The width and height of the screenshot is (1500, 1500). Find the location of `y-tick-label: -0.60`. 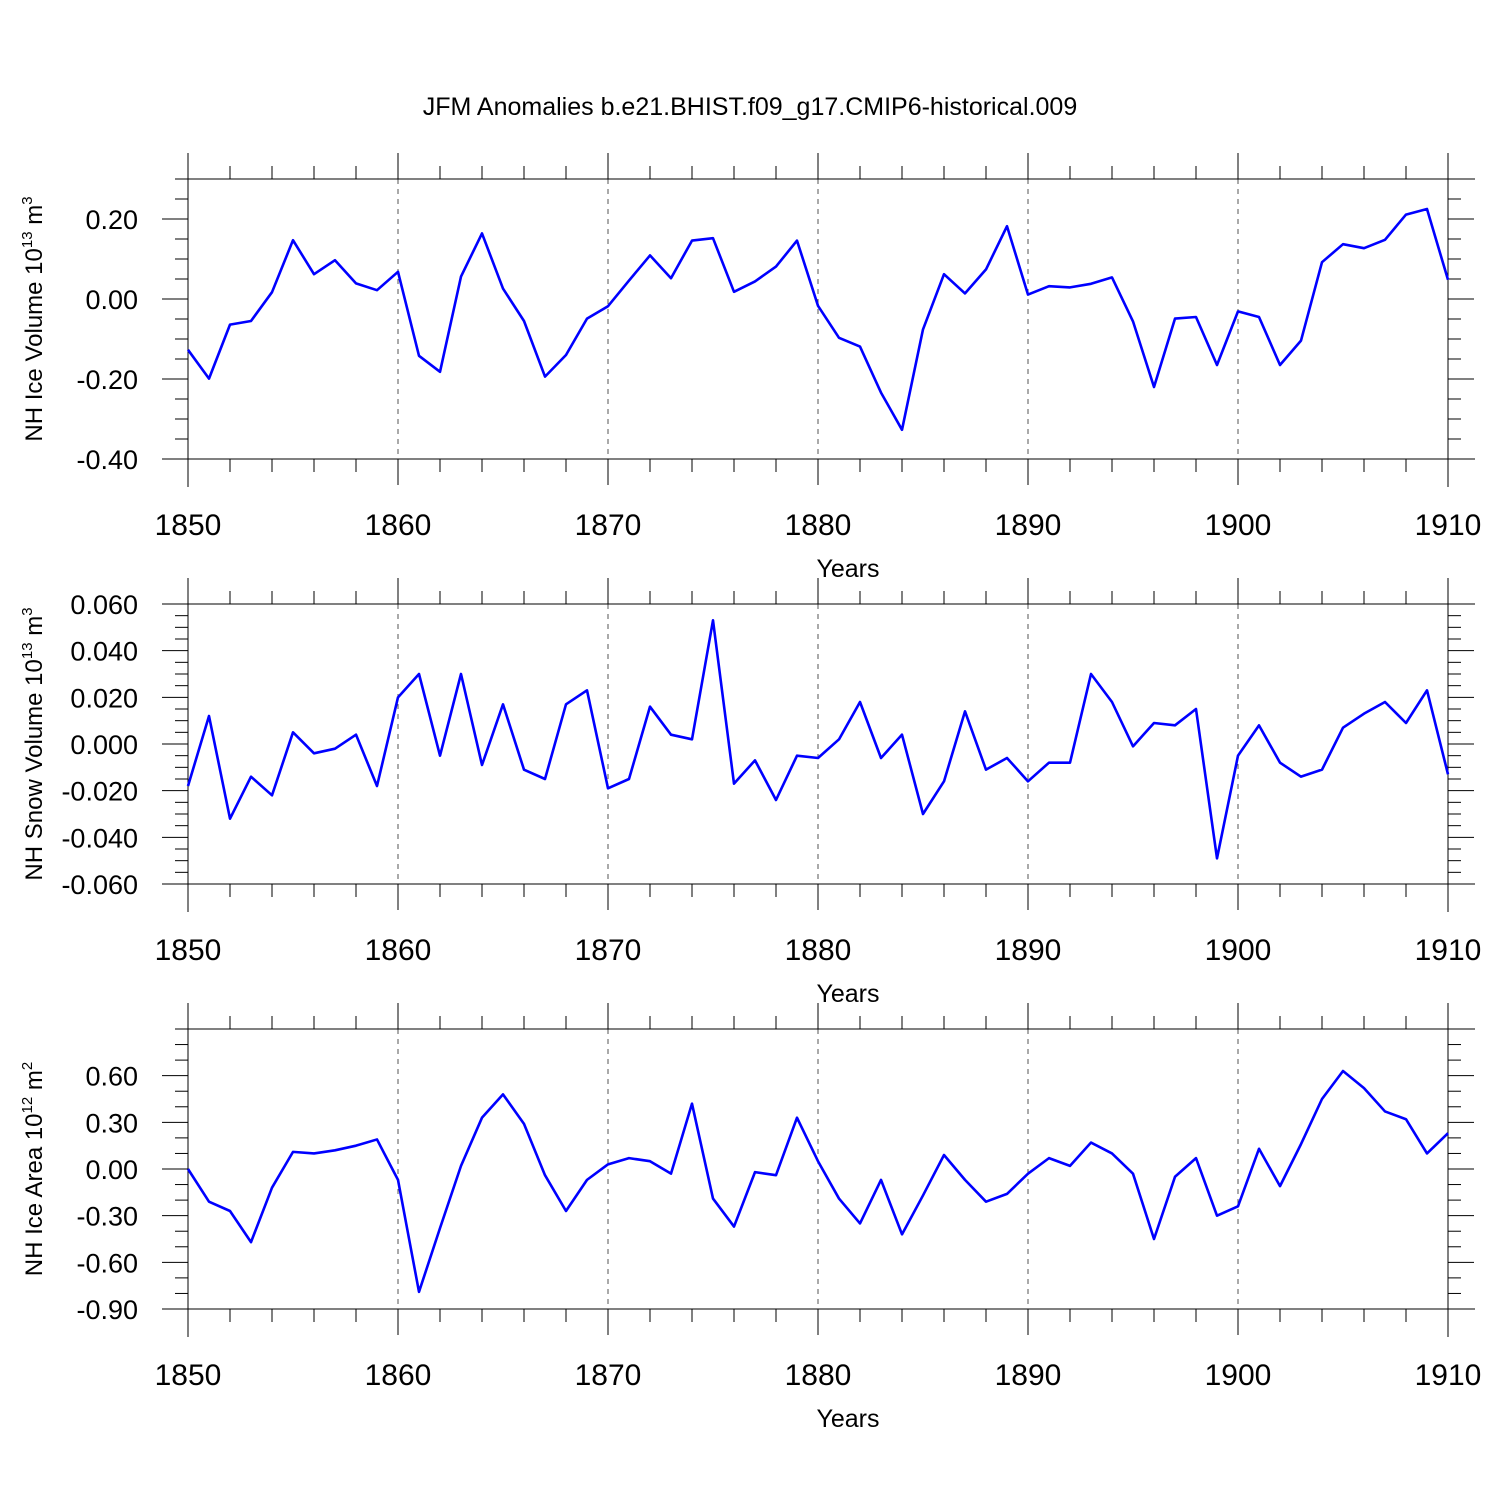

y-tick-label: -0.60 is located at coordinates (107, 1263).